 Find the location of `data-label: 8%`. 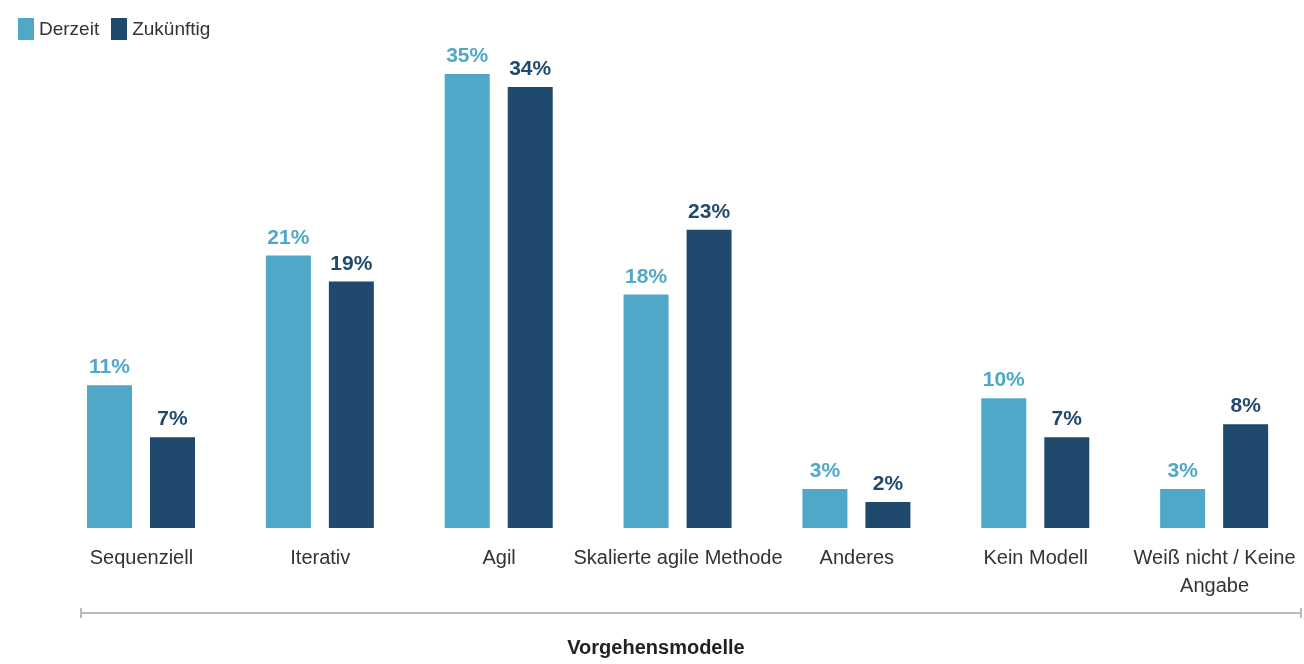

data-label: 8% is located at coordinates (1246, 405).